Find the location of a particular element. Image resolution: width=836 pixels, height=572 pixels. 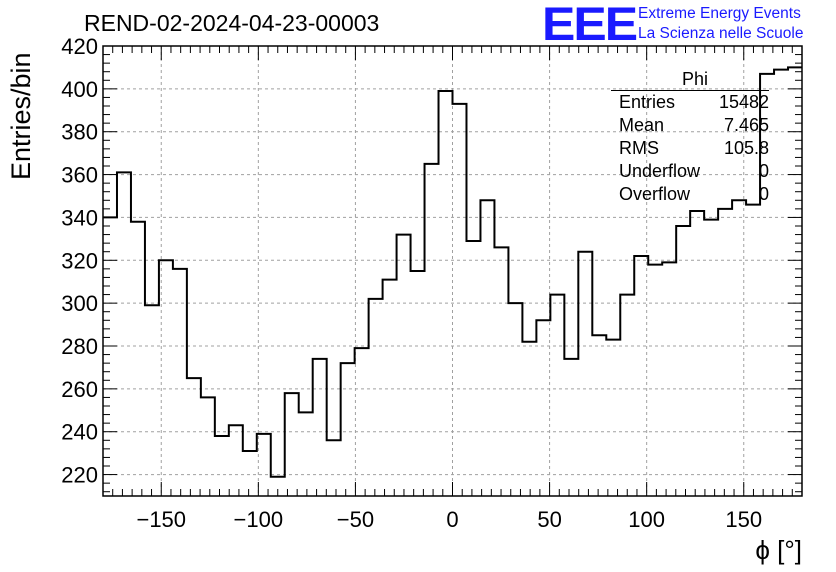

stats-label: Entries is located at coordinates (647, 102).